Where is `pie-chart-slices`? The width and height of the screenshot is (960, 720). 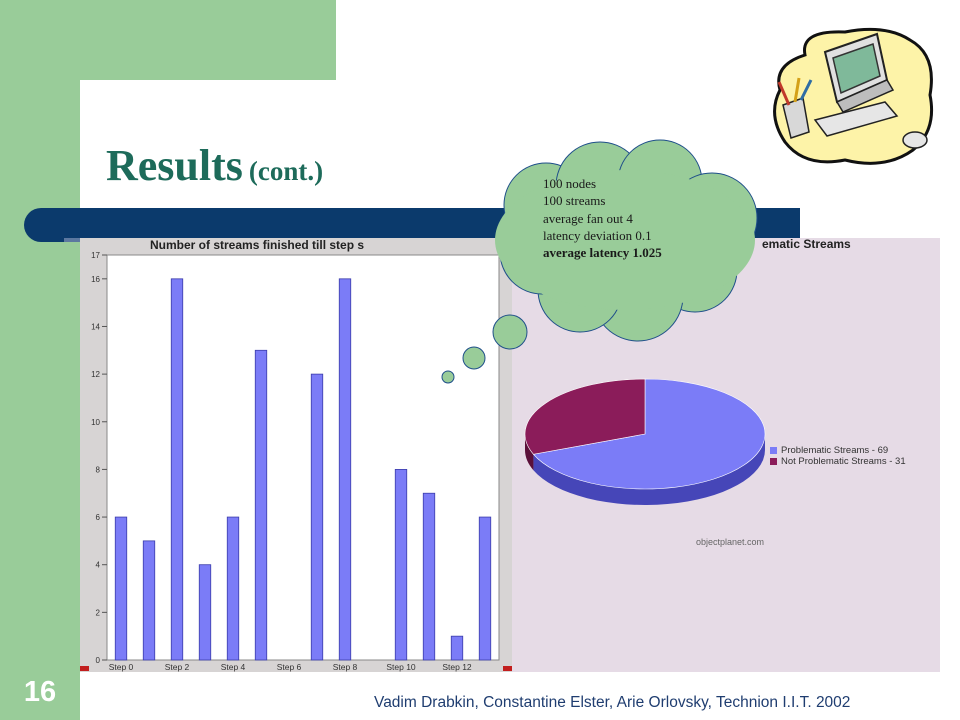
pie-chart-slices is located at coordinates (645, 441).